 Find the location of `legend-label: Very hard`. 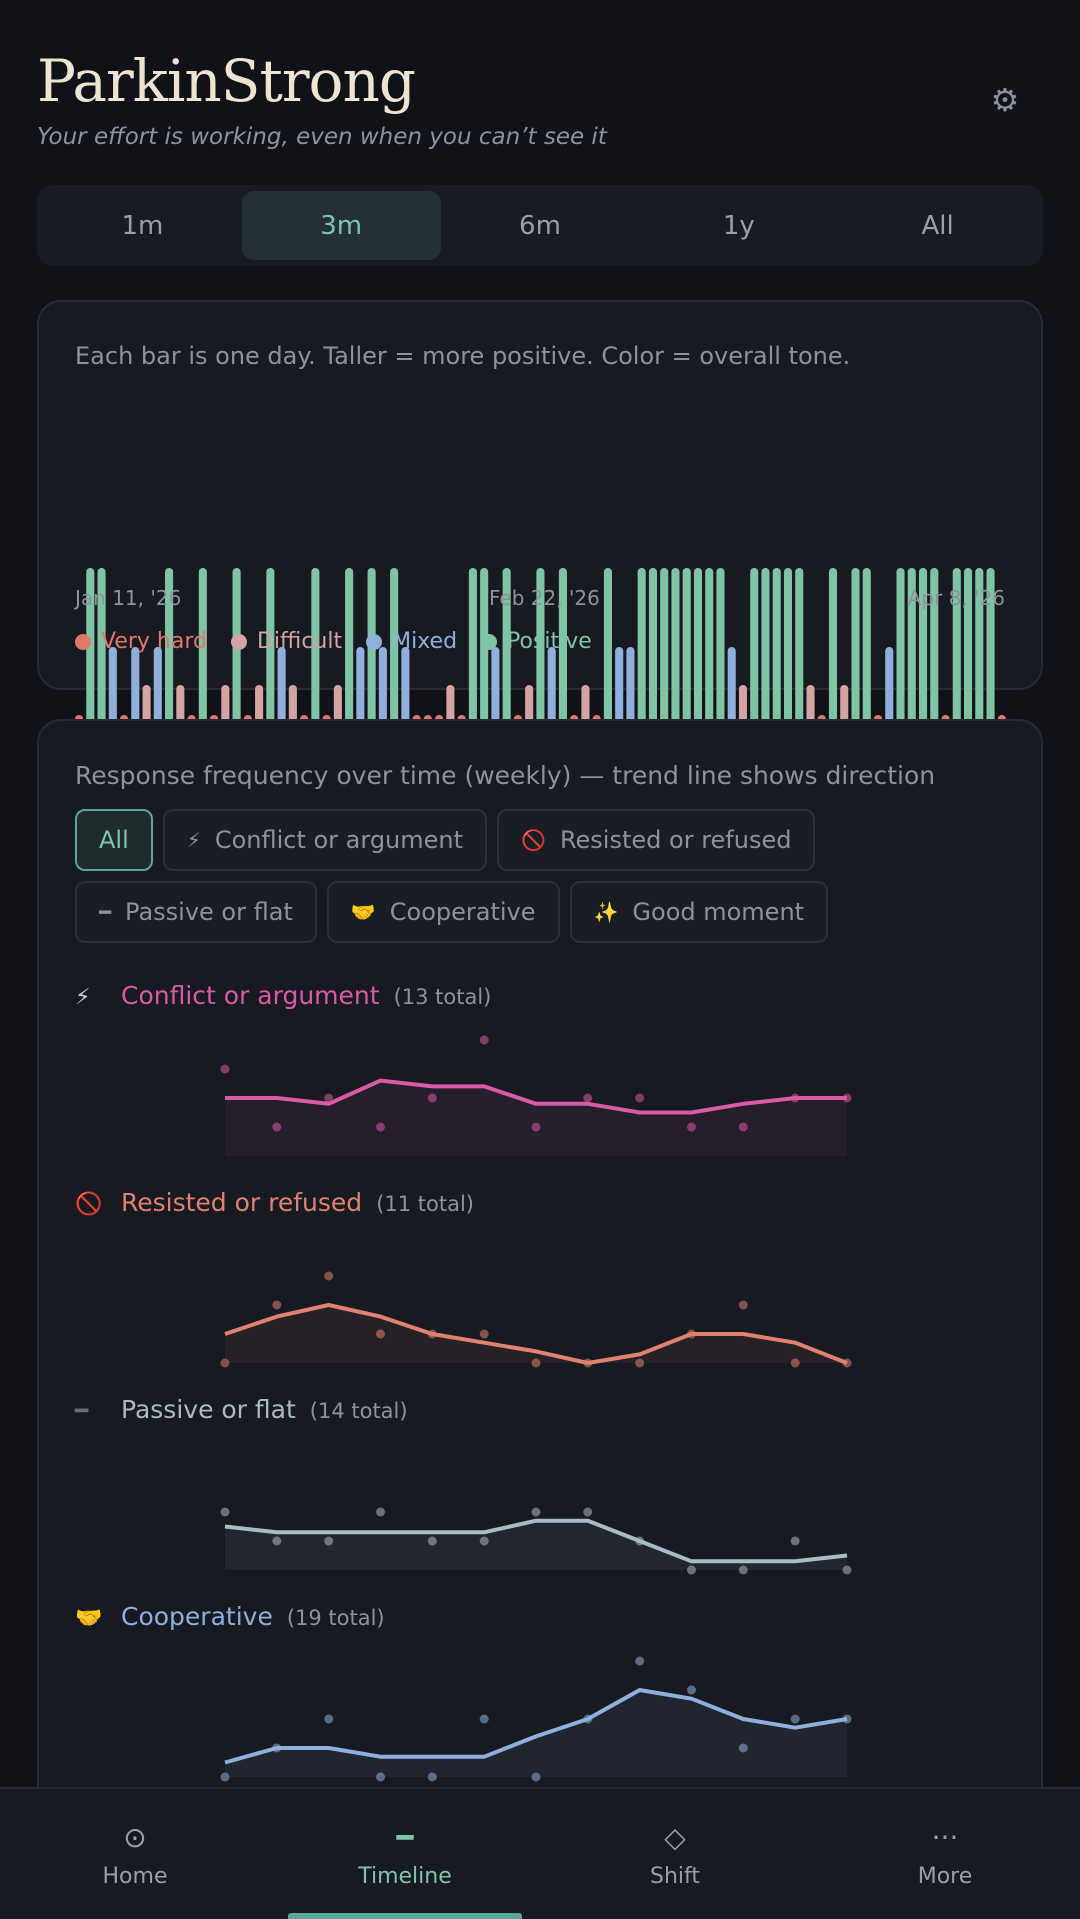

legend-label: Very hard is located at coordinates (154, 641).